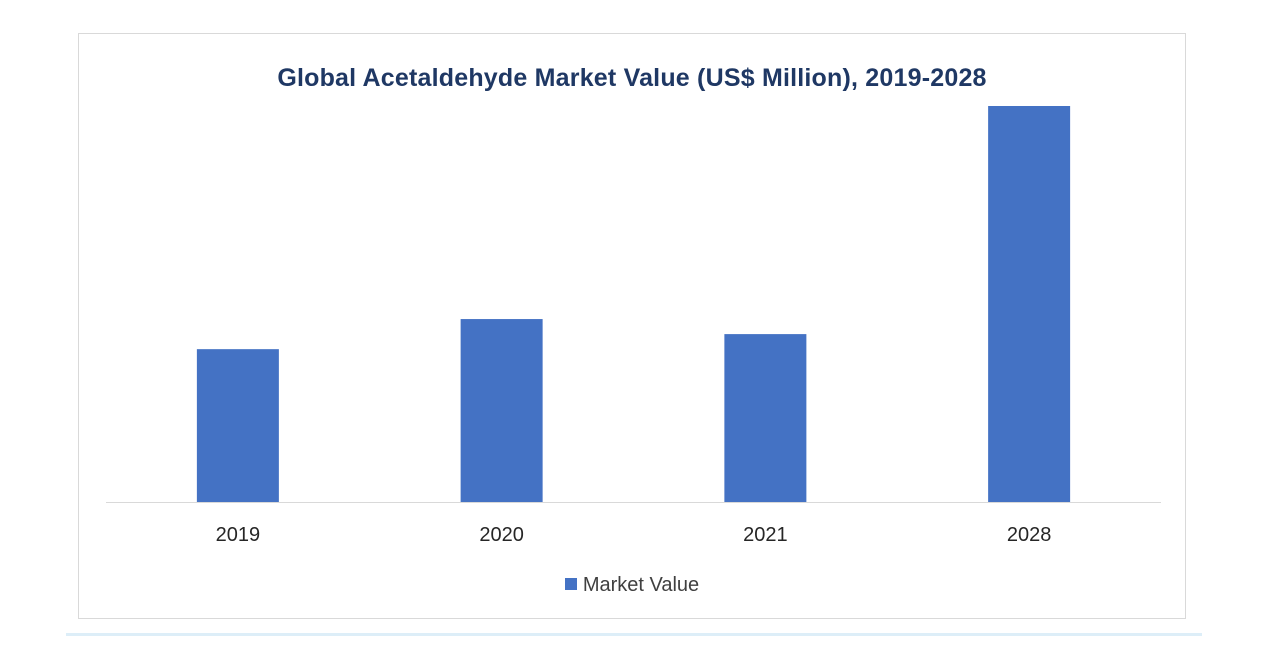 This screenshot has height=670, width=1280. Describe the element at coordinates (1029, 535) in the screenshot. I see `x-tick-label-2028: 2028` at that location.